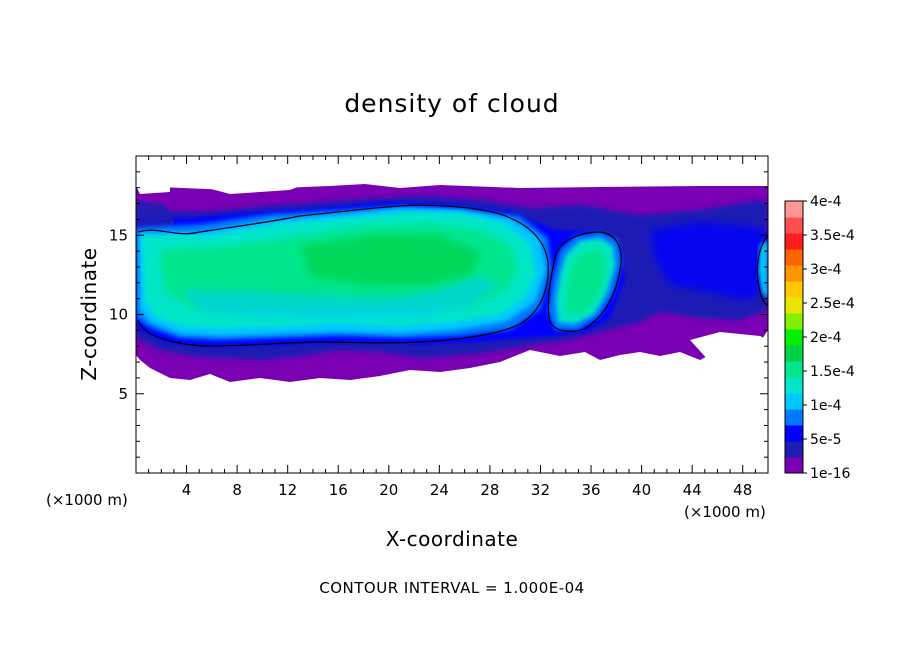 Image resolution: width=904 pixels, height=658 pixels. What do you see at coordinates (742, 490) in the screenshot?
I see `x-tick-label: 48` at bounding box center [742, 490].